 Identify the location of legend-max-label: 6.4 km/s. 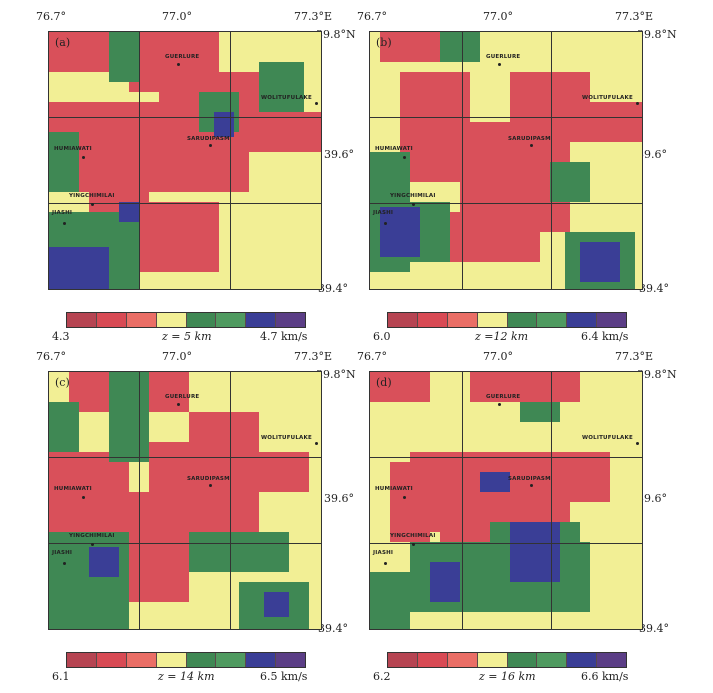
(605, 336).